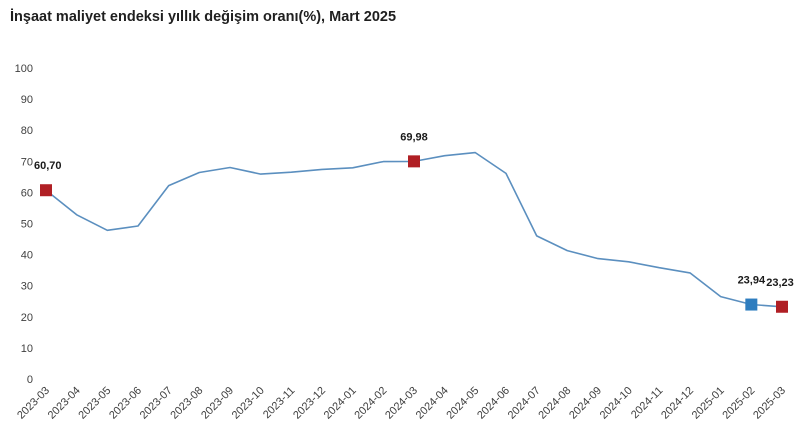 The height and width of the screenshot is (442, 807). I want to click on x-tick-label: 2024-12, so click(677, 403).